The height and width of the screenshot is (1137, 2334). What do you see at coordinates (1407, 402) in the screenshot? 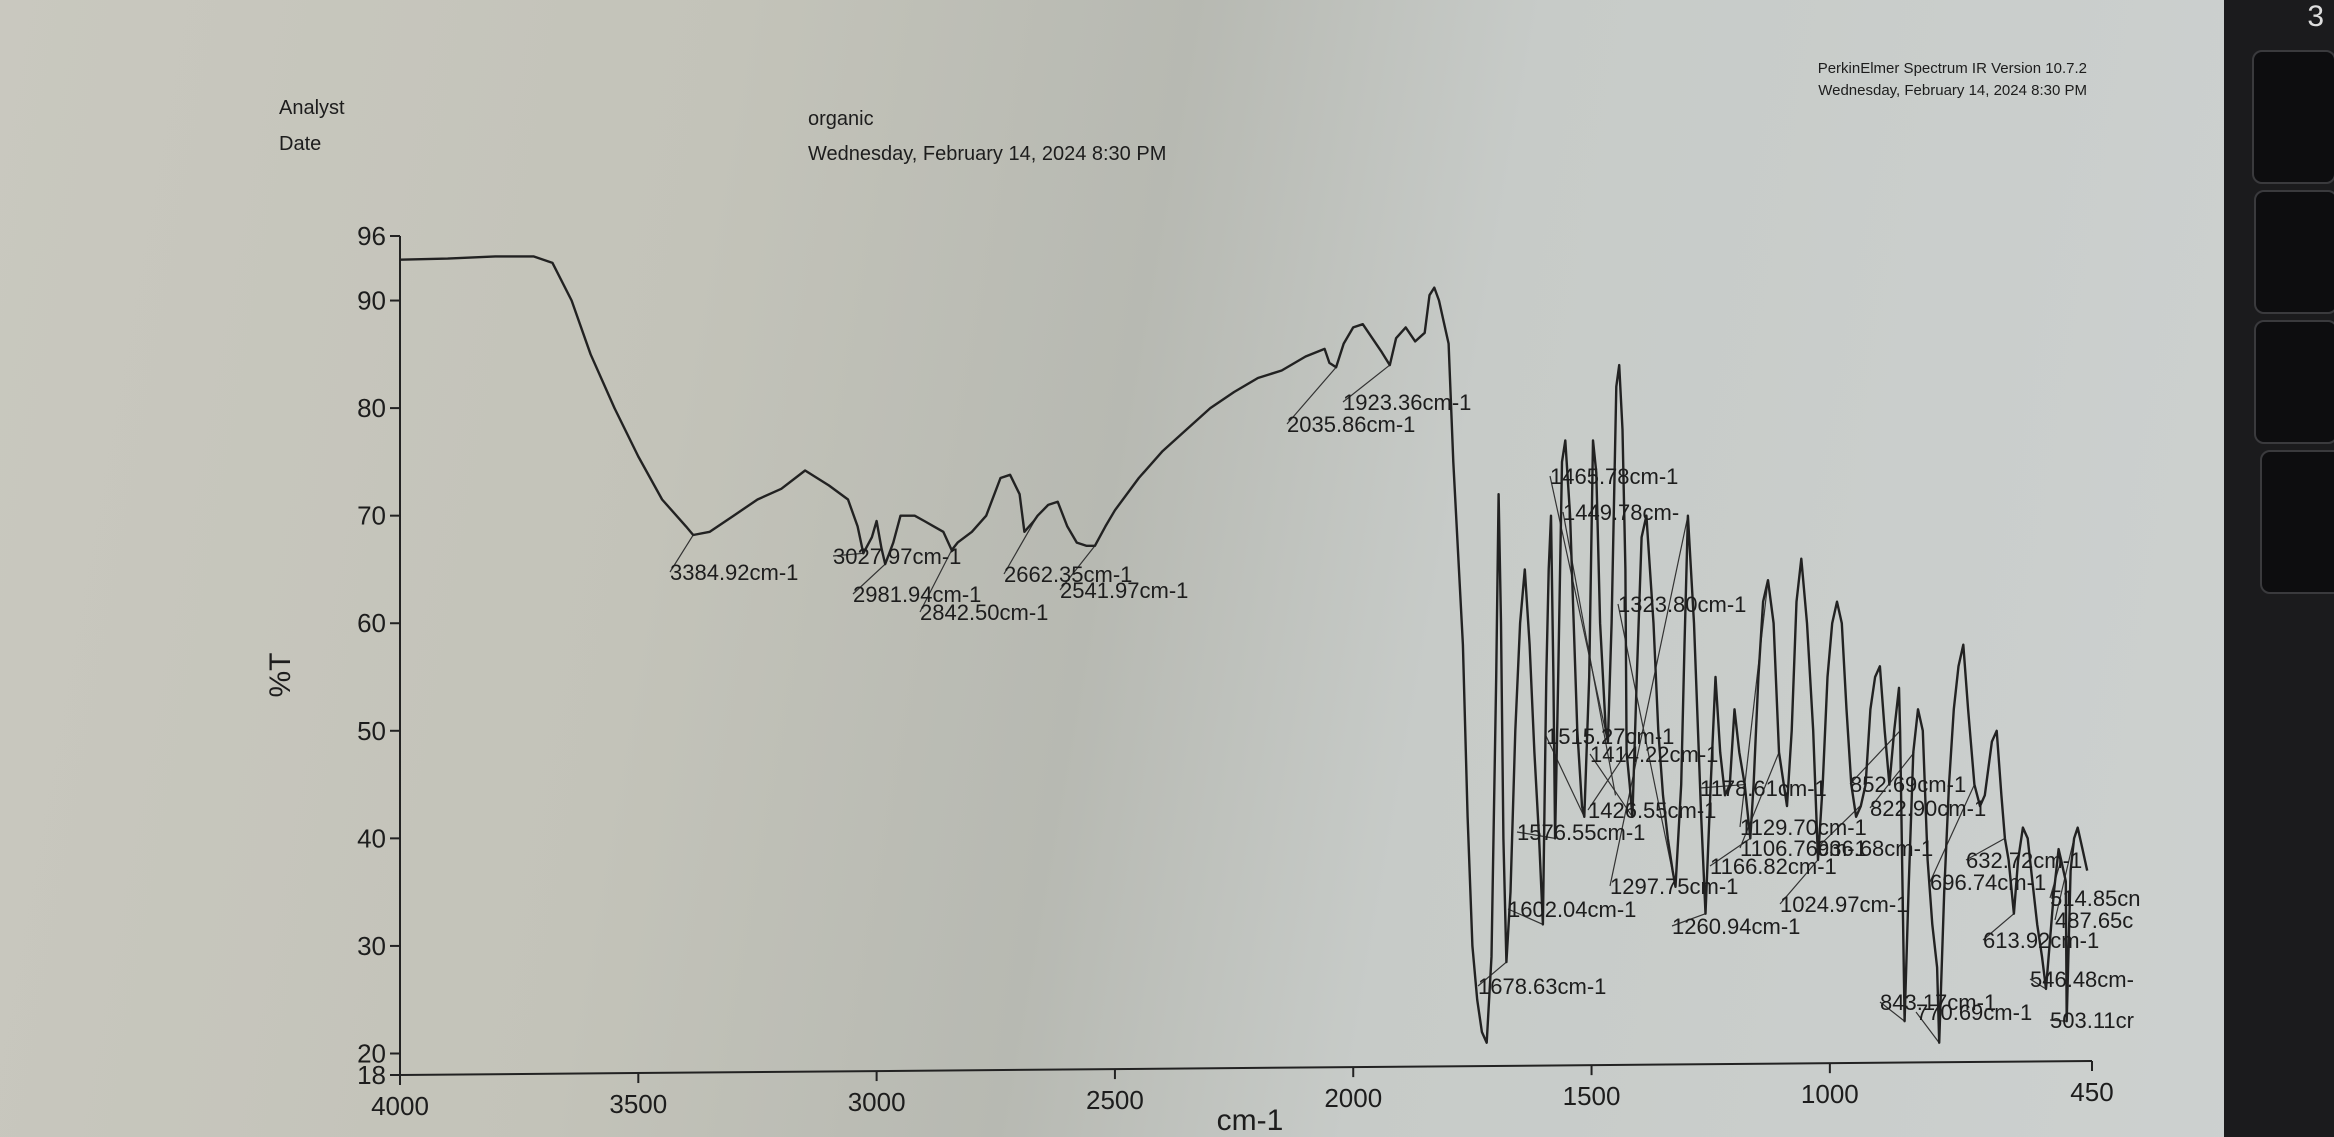
I see `peak-label: 1923.36cm-1` at bounding box center [1407, 402].